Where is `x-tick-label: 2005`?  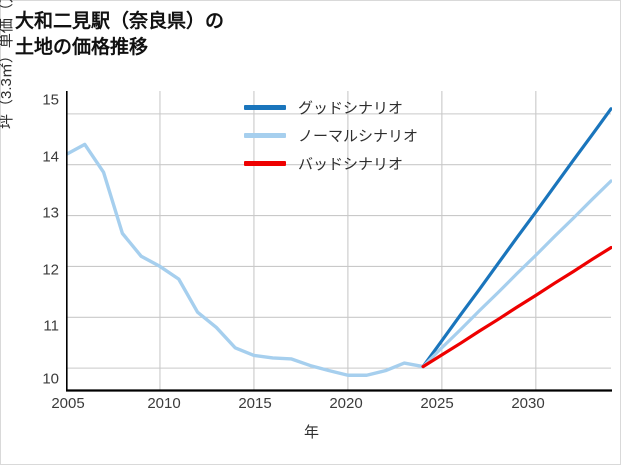
x-tick-label: 2005 is located at coordinates (68, 403).